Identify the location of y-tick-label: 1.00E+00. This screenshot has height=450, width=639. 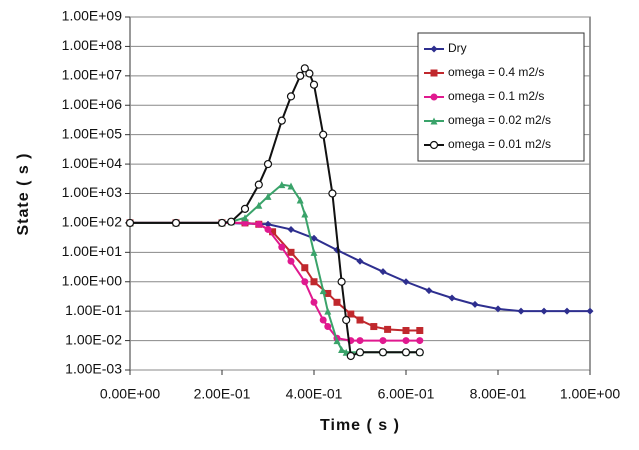
(92, 280).